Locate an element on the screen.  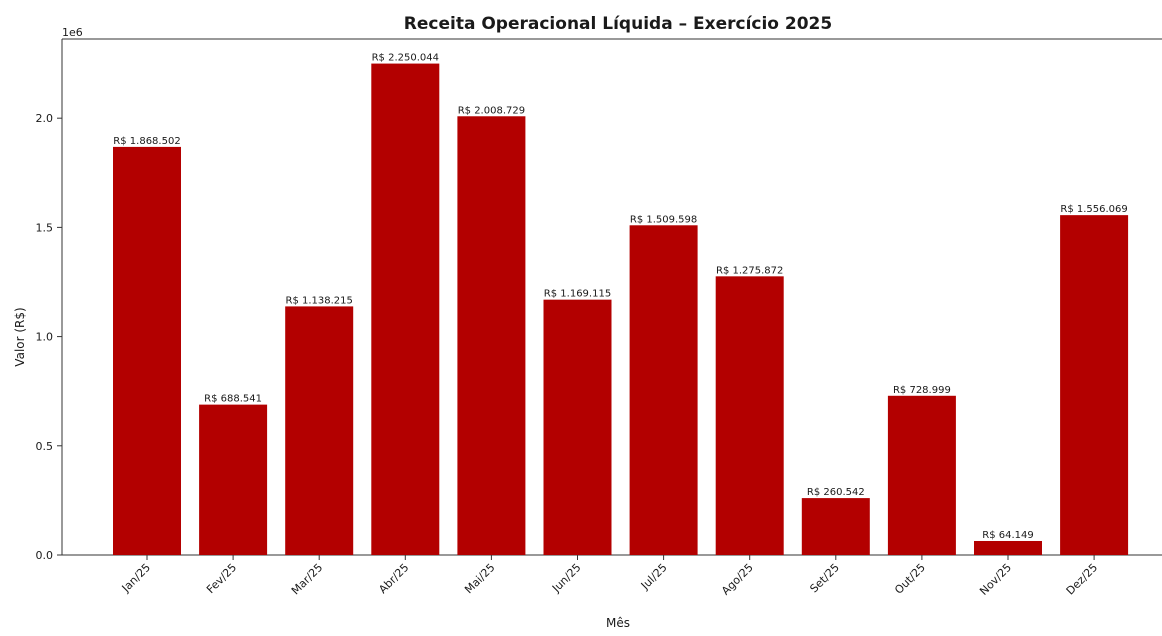
x-tick-label: Abr/25 is located at coordinates (393, 578).